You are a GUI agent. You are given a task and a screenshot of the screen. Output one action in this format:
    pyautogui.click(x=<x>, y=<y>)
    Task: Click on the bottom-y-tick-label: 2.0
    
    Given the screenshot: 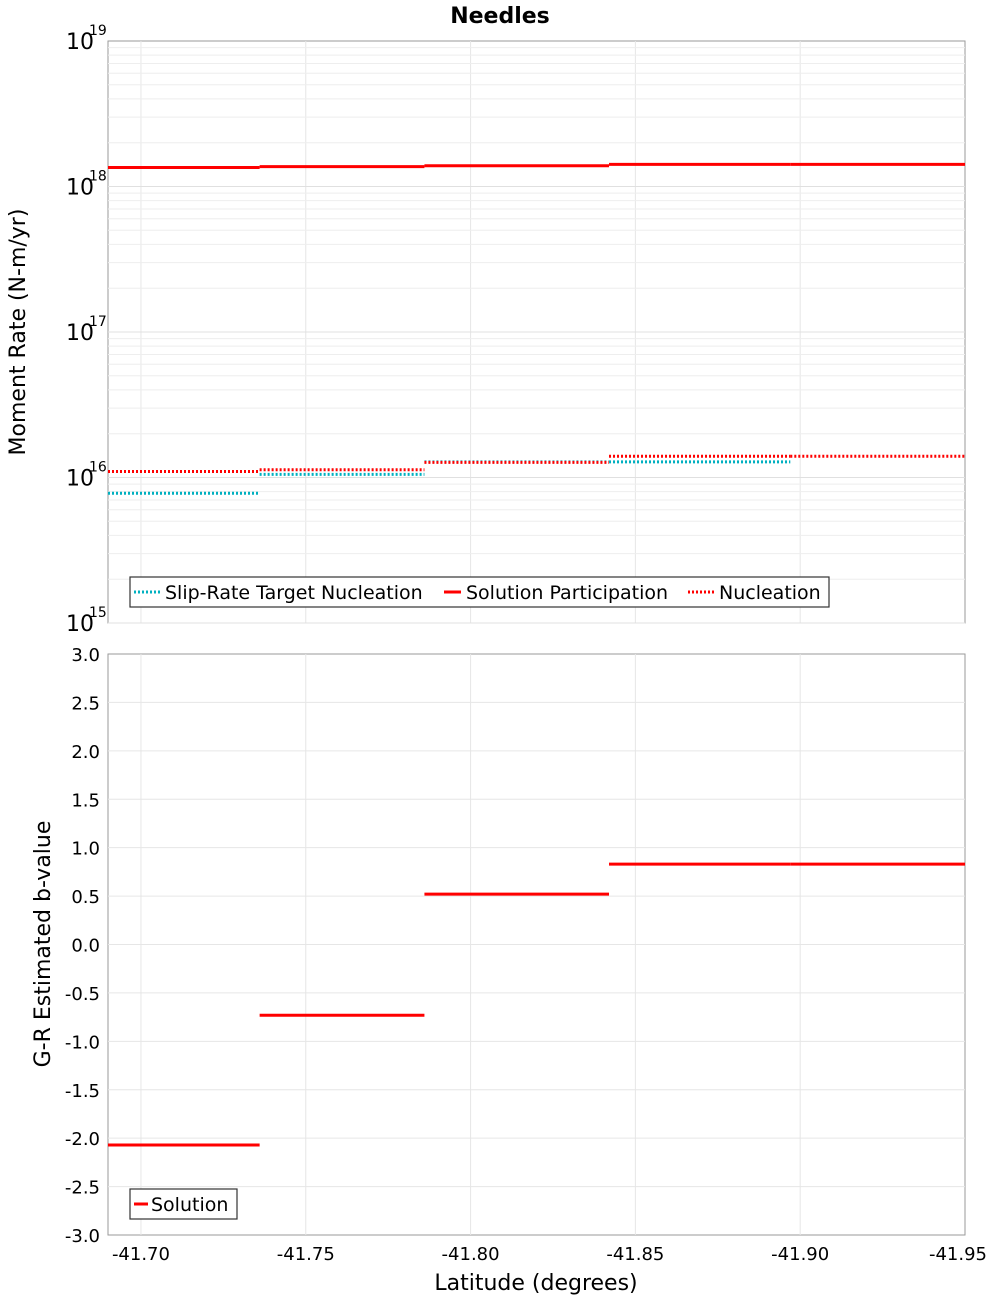 What is the action you would take?
    pyautogui.click(x=85, y=752)
    